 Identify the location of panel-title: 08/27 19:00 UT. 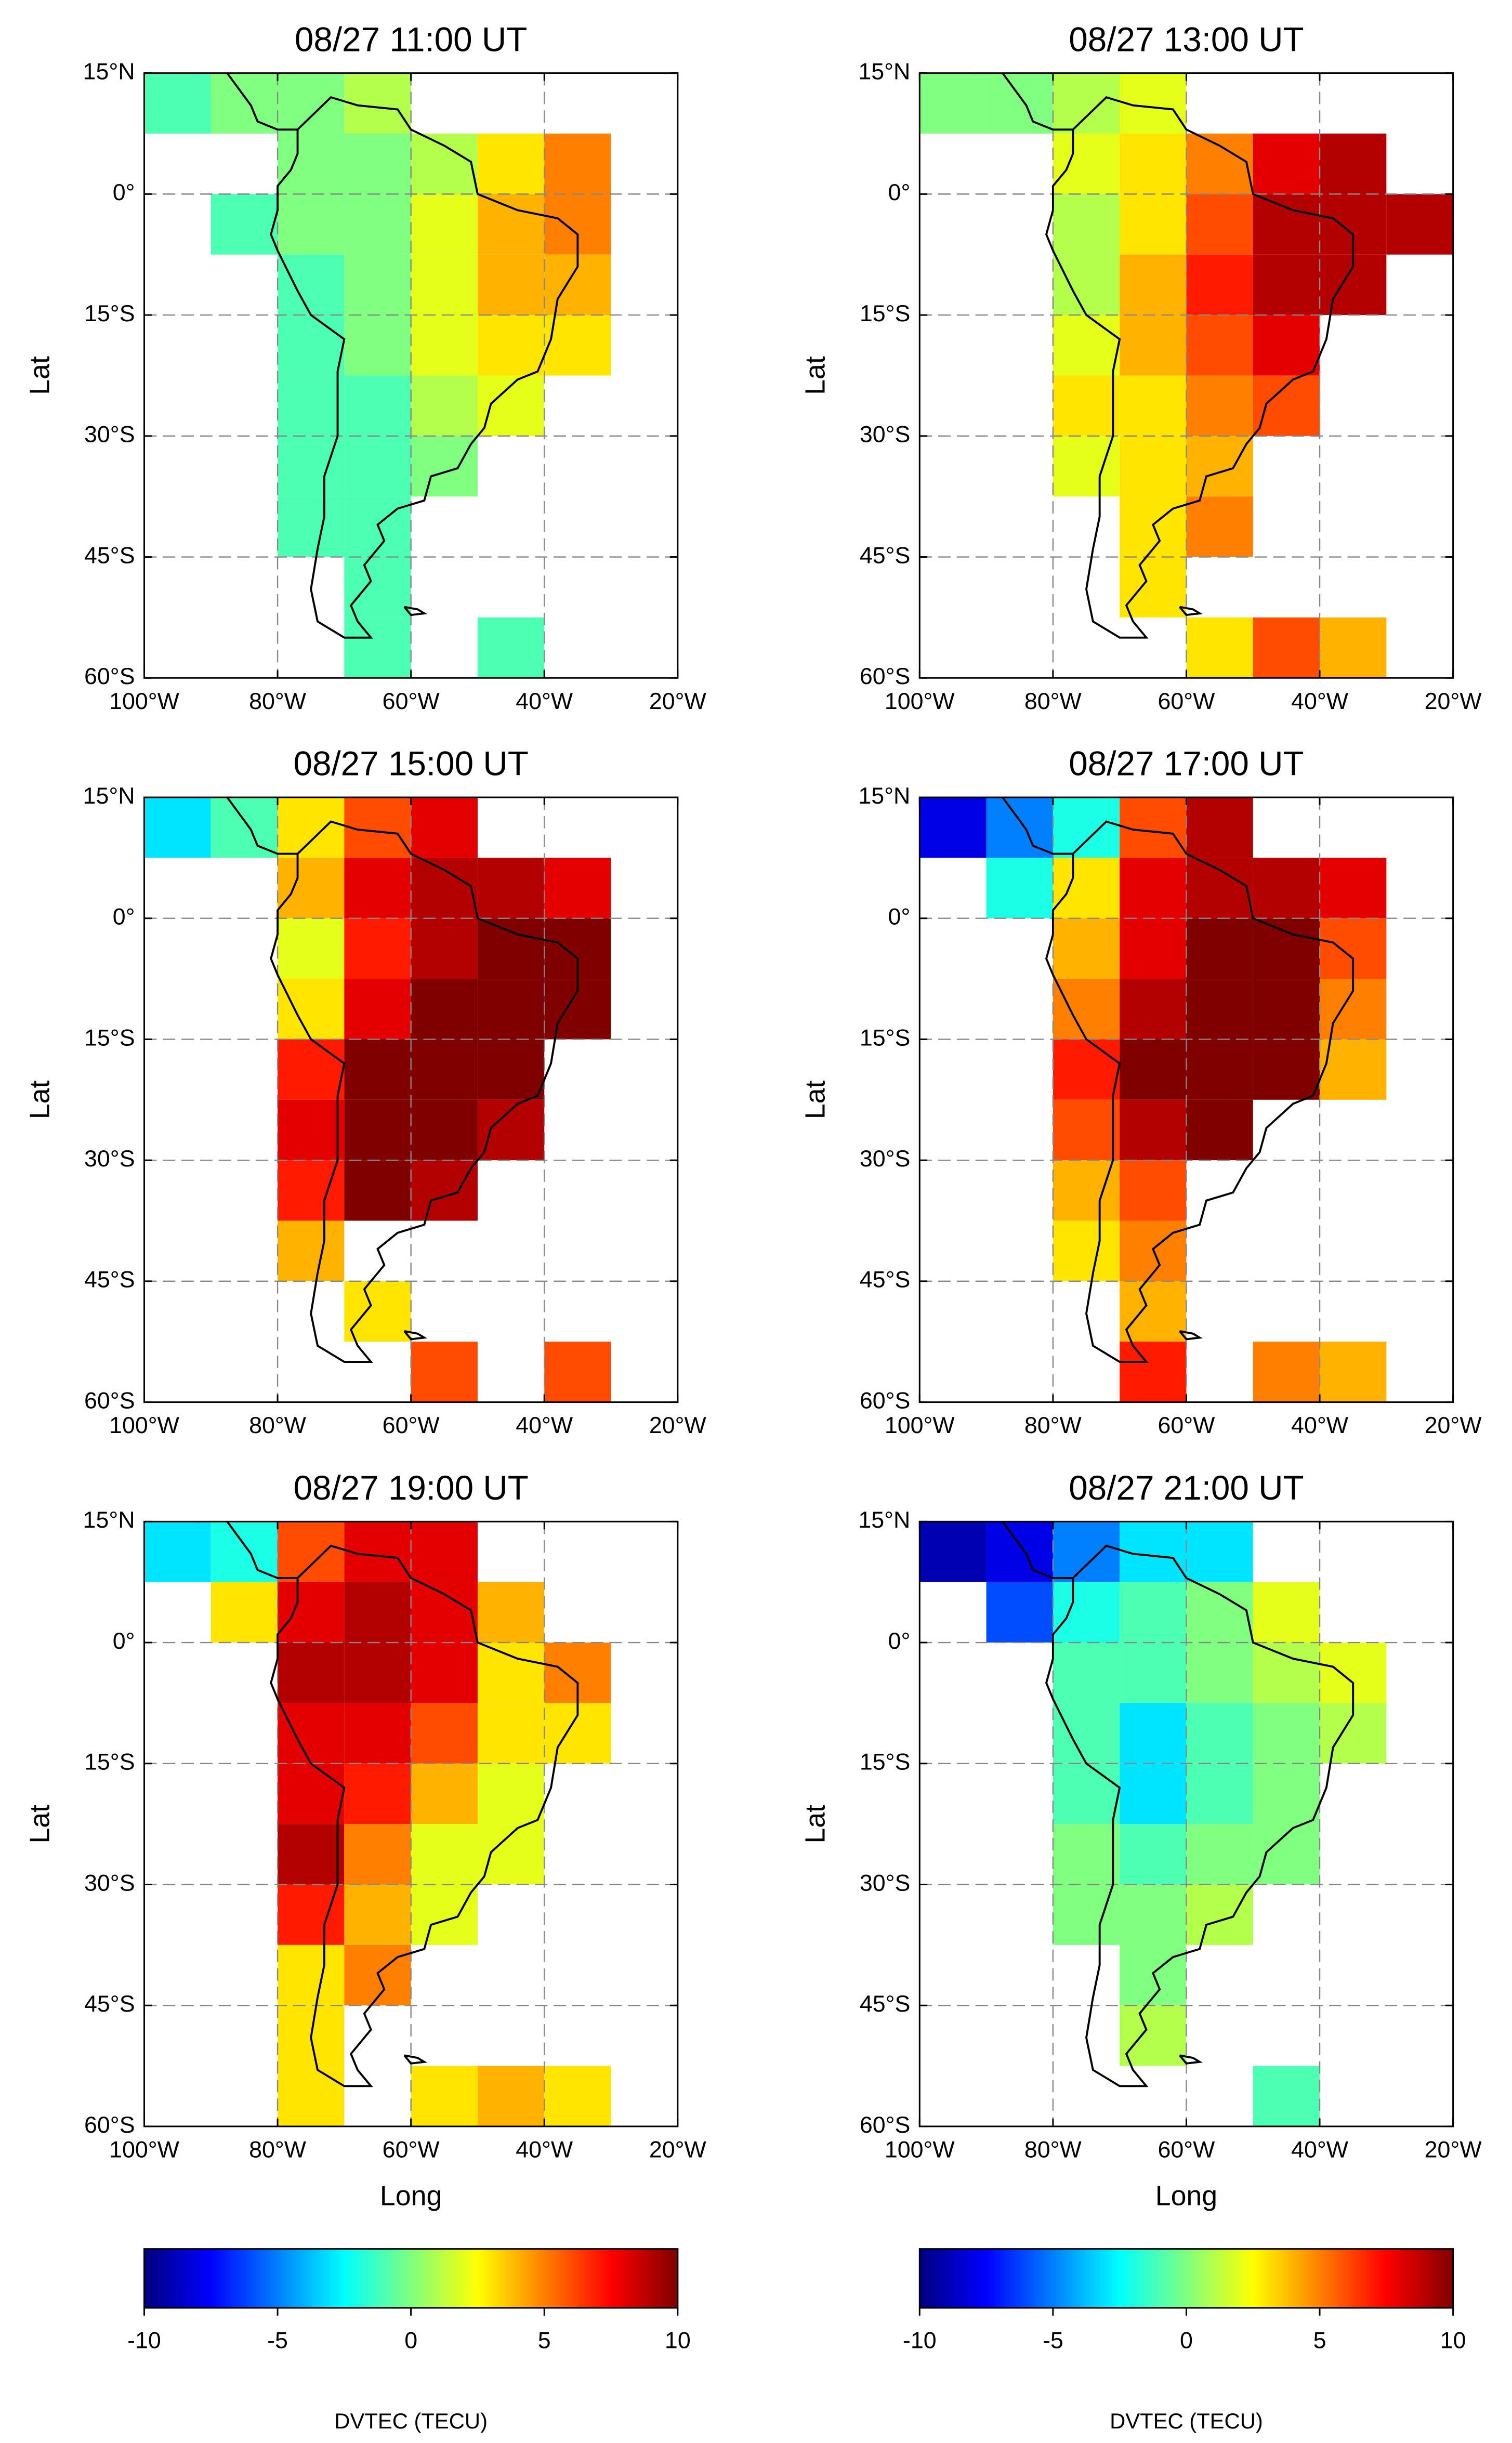
(410, 1488).